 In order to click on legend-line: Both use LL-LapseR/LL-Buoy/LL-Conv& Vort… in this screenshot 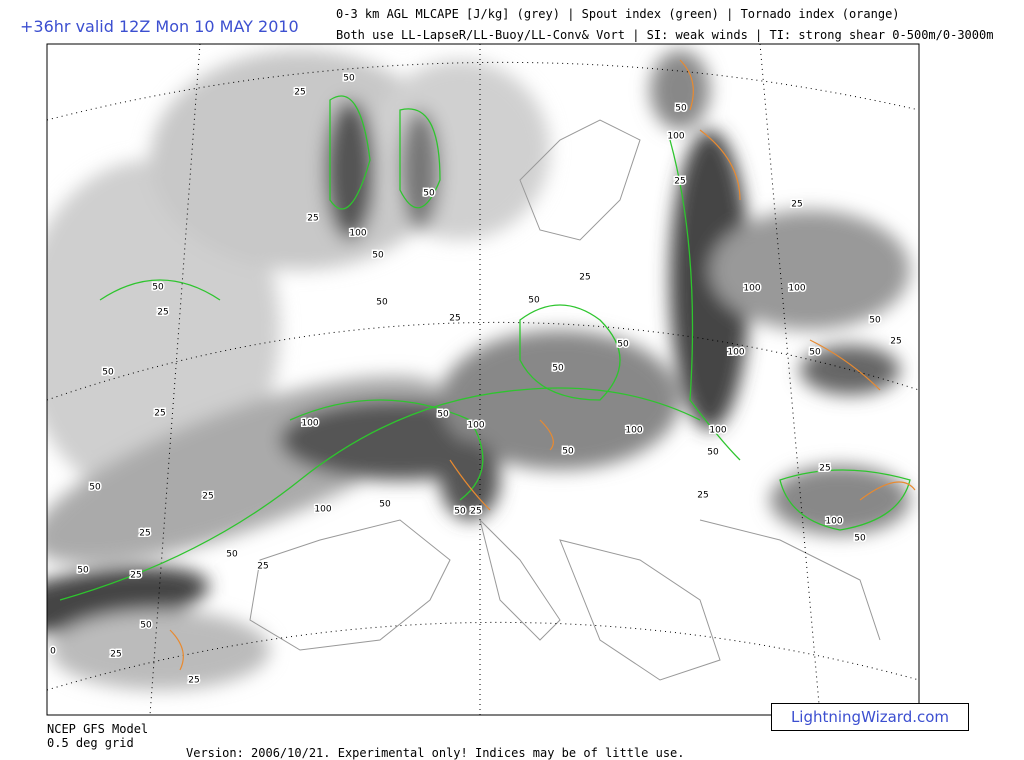, I will do `click(665, 35)`.